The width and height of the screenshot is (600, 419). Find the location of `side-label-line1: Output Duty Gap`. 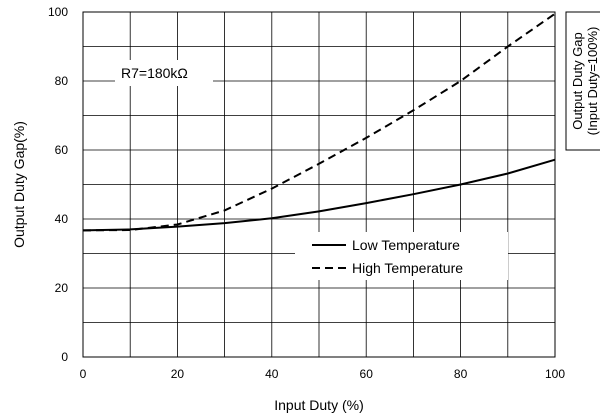

side-label-line1: Output Duty Gap is located at coordinates (577, 81).